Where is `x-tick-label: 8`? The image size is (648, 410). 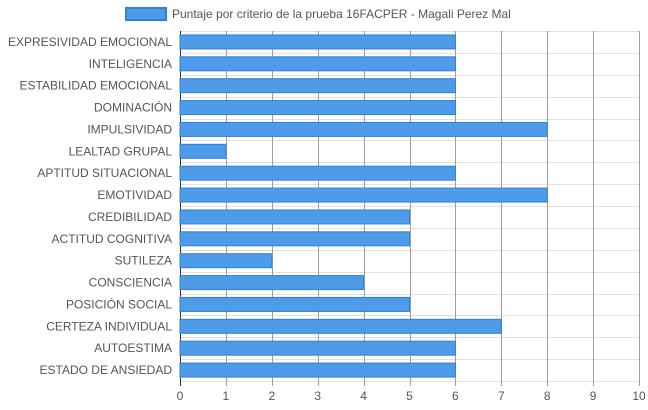
x-tick-label: 8 is located at coordinates (547, 396).